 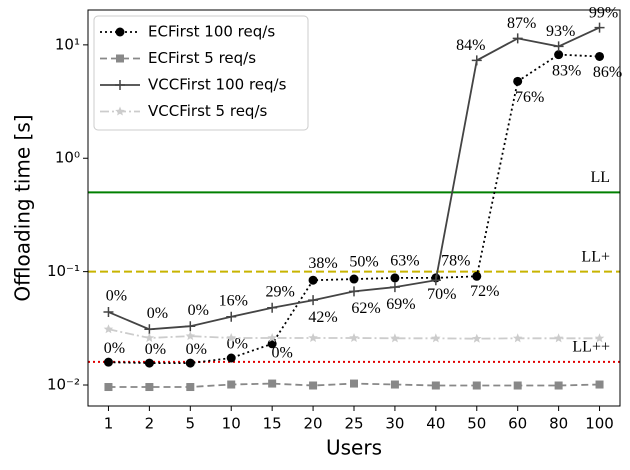 What do you see at coordinates (233, 300) in the screenshot?
I see `data-label: 16%` at bounding box center [233, 300].